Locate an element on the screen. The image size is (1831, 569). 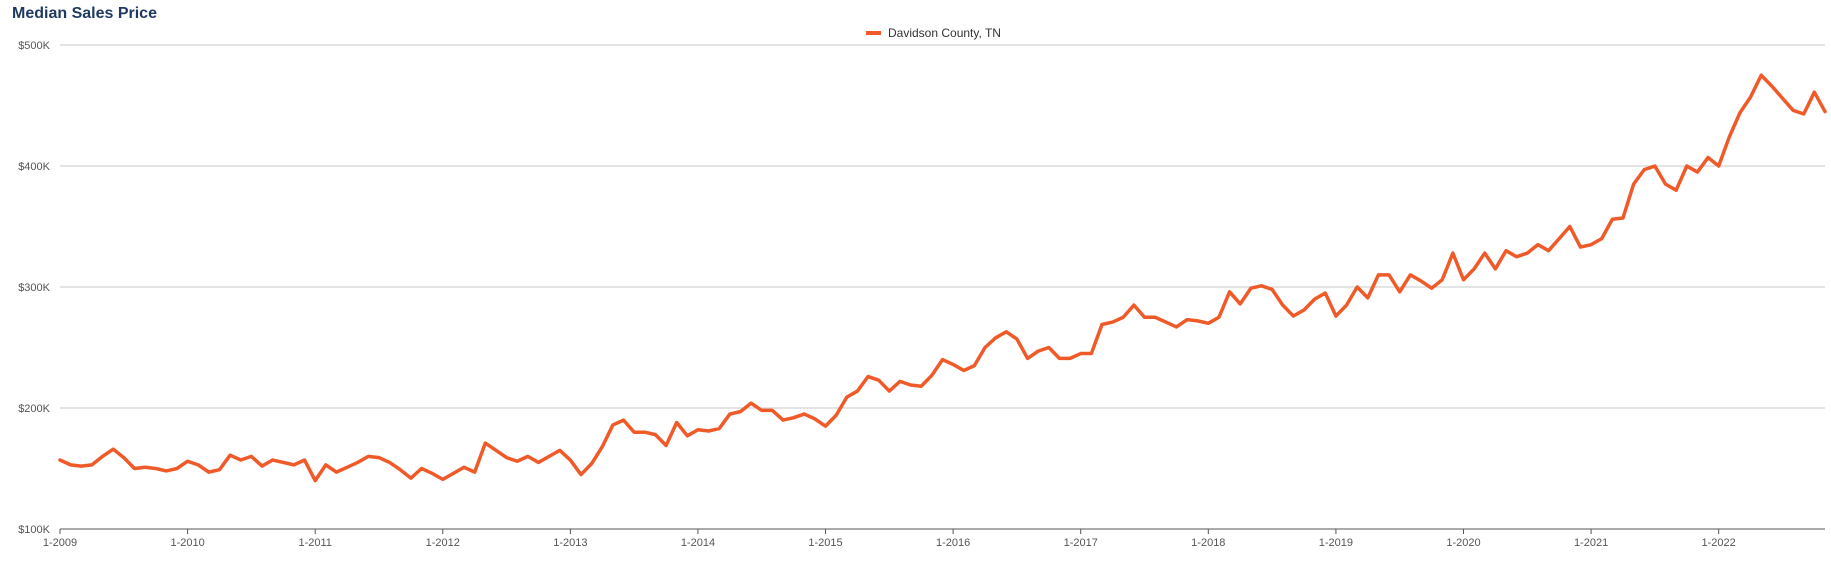
legend: Davidson County, TN is located at coordinates (933, 33).